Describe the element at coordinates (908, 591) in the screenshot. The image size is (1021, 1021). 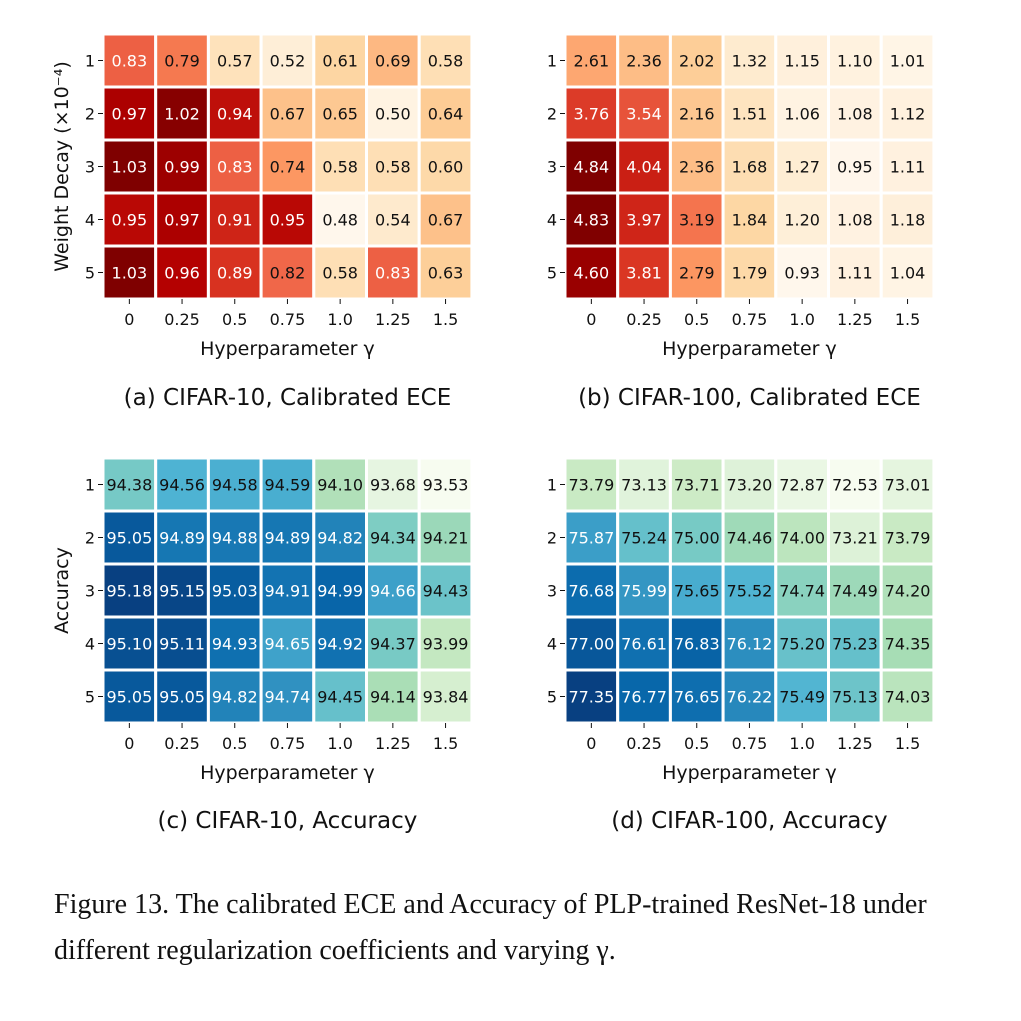
I see `cell-value-label: 74.20` at that location.